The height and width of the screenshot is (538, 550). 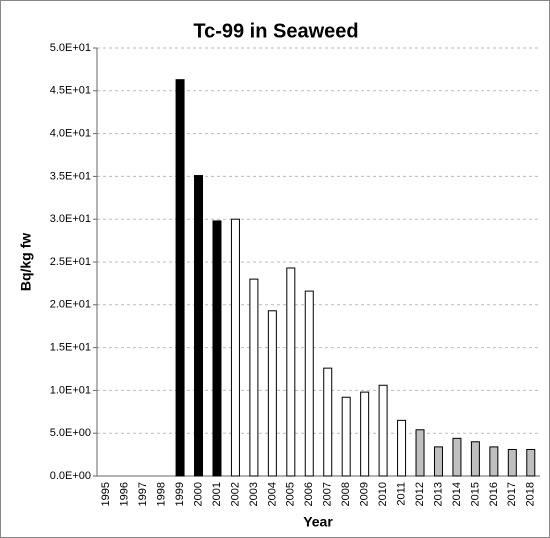 What do you see at coordinates (254, 494) in the screenshot?
I see `x-tick-label: 2003` at bounding box center [254, 494].